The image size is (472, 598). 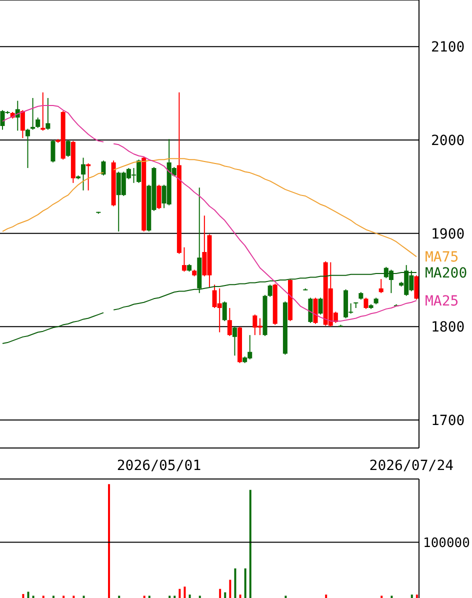 I want to click on series-label: MA200, so click(x=446, y=273).